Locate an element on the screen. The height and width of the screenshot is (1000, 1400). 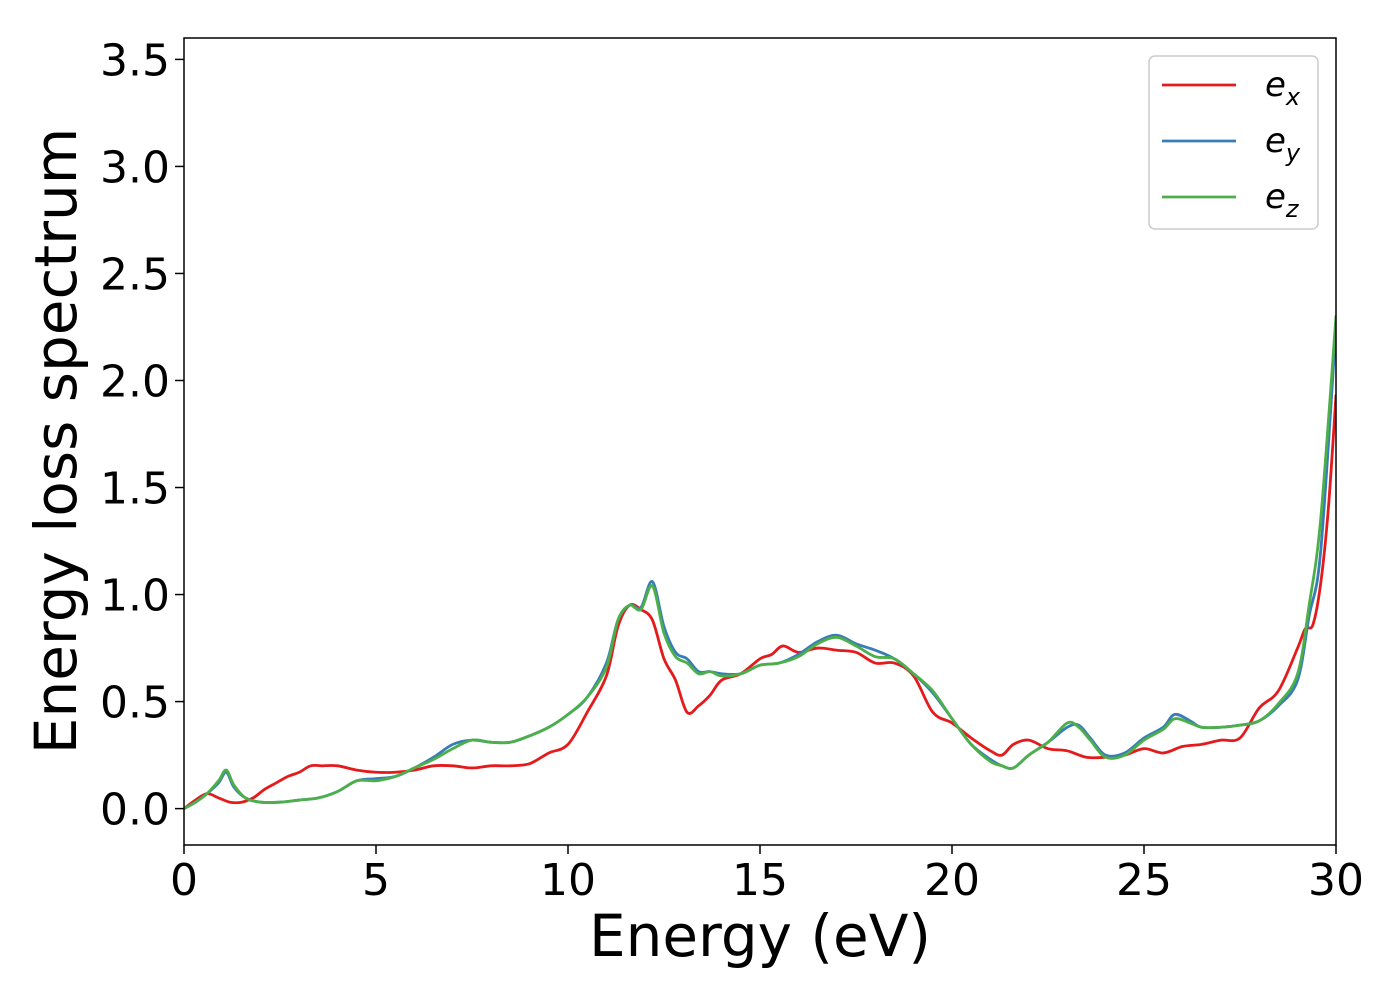
y-axis-label: Energy loss spectrum is located at coordinates (56, 441).